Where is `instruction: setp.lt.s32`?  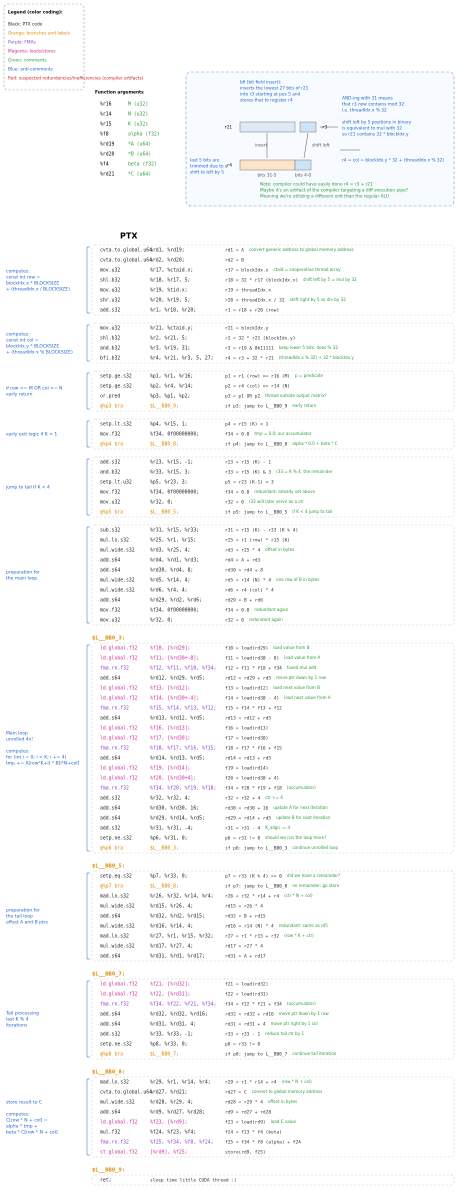 instruction: setp.lt.s32 is located at coordinates (116, 425).